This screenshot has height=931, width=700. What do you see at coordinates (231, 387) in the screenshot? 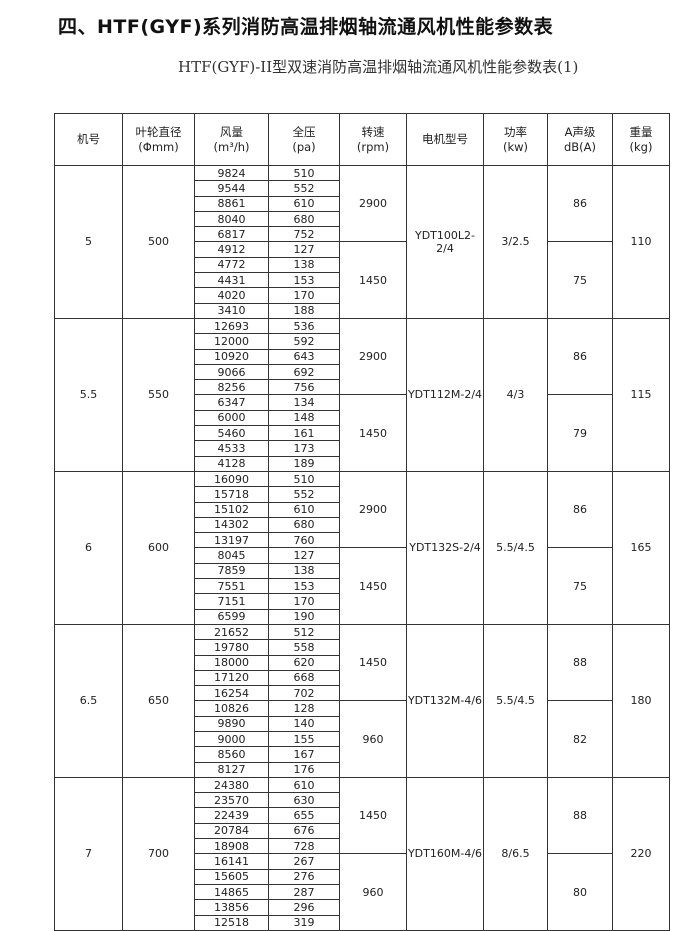
I see `airflow-cell: 8256` at bounding box center [231, 387].